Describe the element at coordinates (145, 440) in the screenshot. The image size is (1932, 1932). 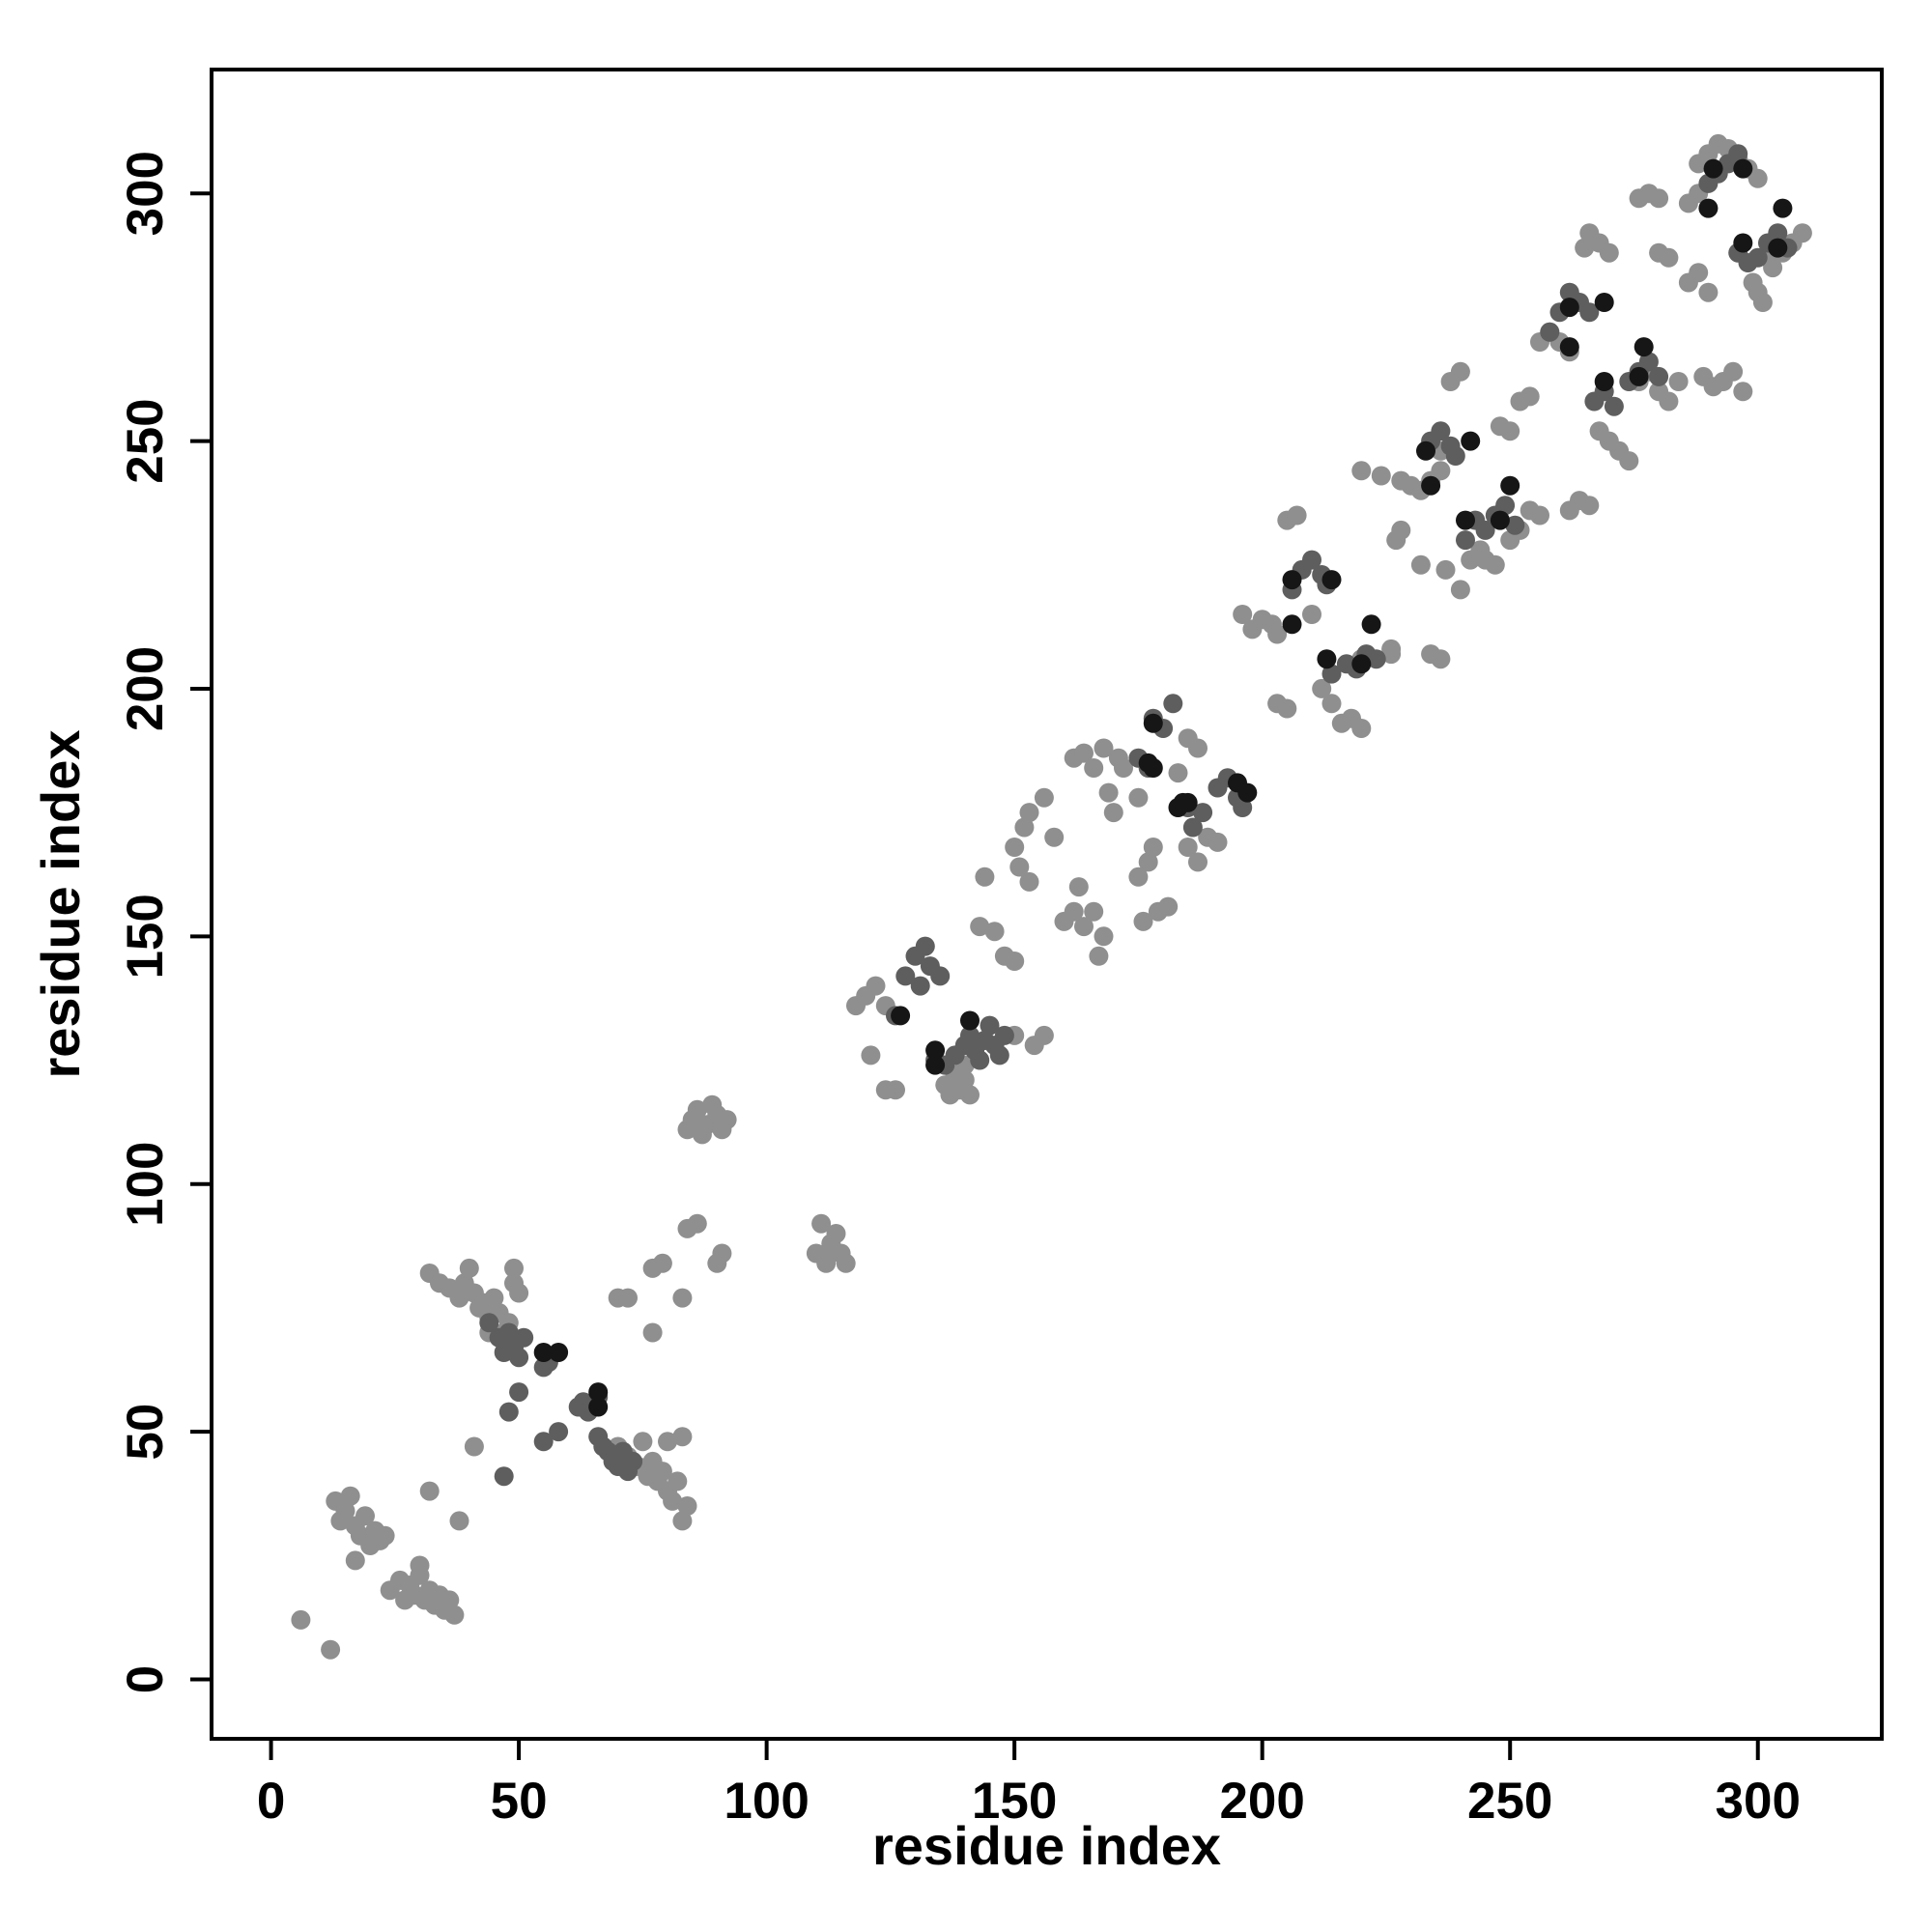
I see `y-tick-label: 250` at that location.